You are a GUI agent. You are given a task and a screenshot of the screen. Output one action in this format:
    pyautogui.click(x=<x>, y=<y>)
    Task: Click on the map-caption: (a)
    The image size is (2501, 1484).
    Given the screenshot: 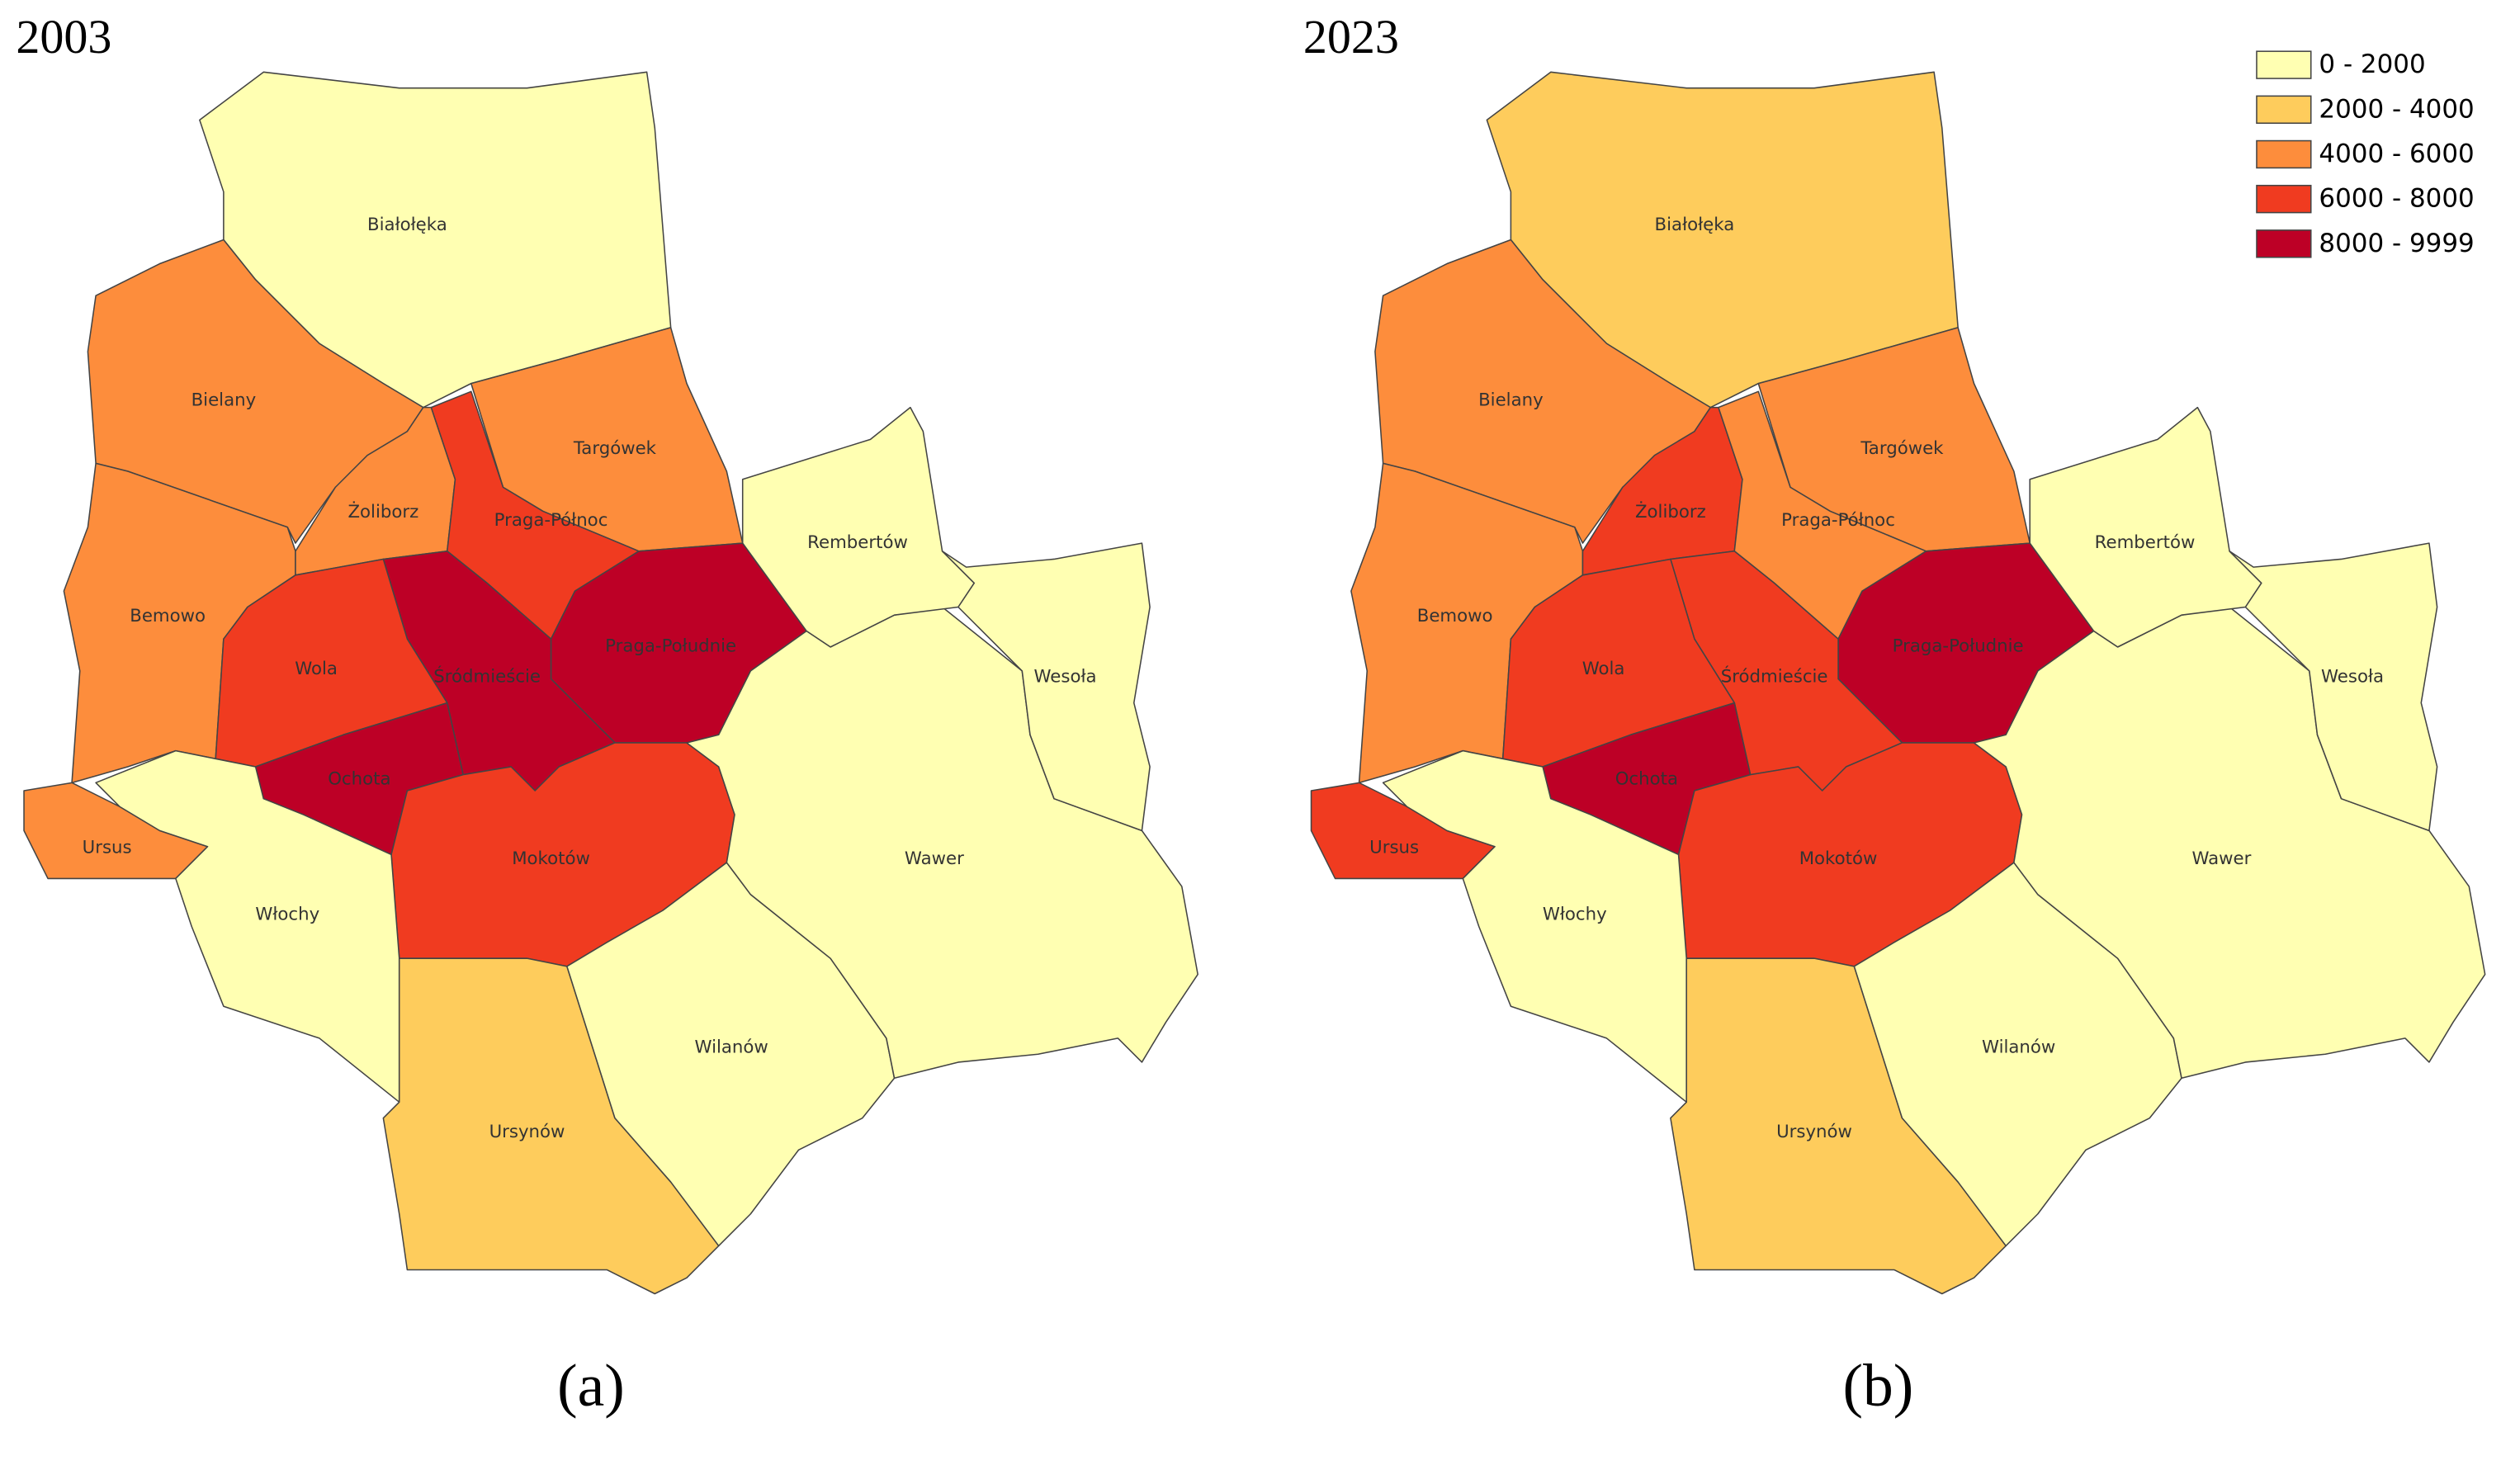 What is the action you would take?
    pyautogui.click(x=591, y=1385)
    